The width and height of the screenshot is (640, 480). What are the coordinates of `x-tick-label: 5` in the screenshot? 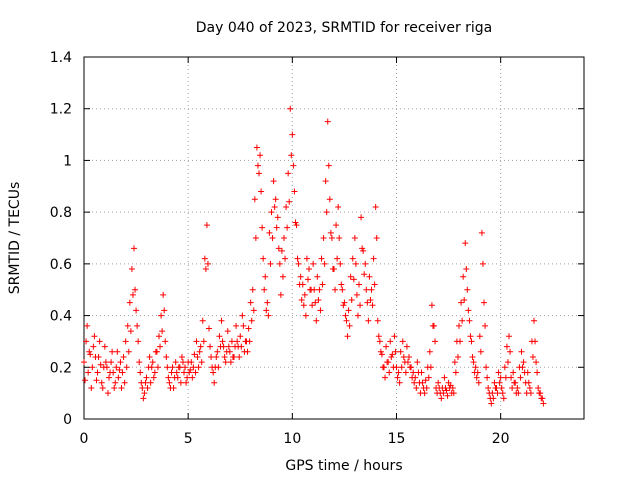 It's located at (188, 439).